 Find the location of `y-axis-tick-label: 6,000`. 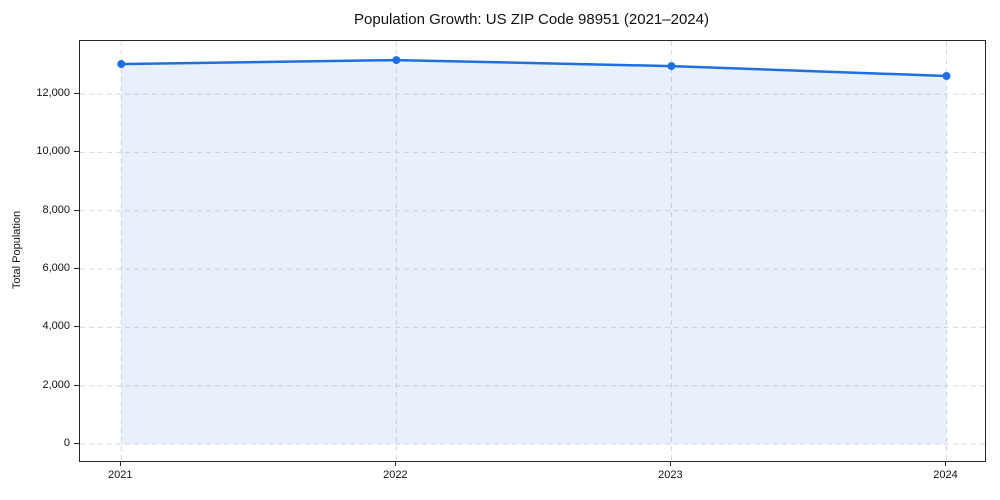

y-axis-tick-label: 6,000 is located at coordinates (56, 268).